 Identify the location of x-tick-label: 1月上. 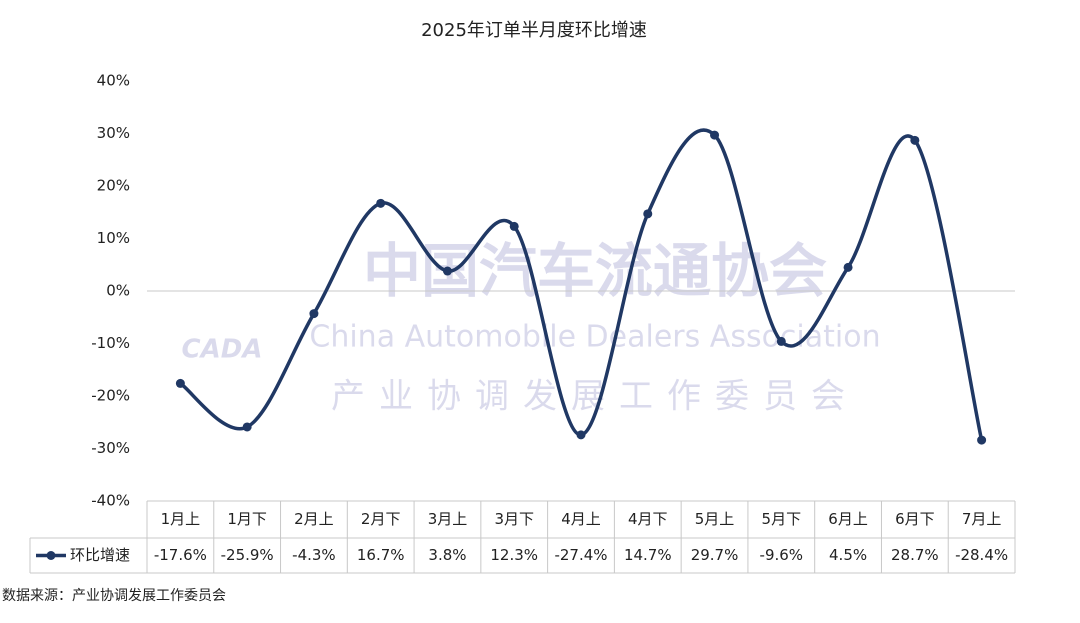
(181, 519).